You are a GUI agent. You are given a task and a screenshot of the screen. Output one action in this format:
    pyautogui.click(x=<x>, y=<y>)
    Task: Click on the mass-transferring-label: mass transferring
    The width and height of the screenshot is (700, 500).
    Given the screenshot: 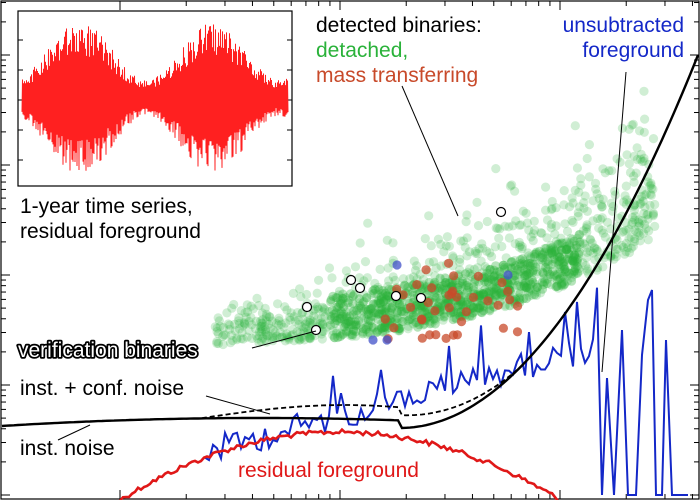 What is the action you would take?
    pyautogui.click(x=397, y=75)
    